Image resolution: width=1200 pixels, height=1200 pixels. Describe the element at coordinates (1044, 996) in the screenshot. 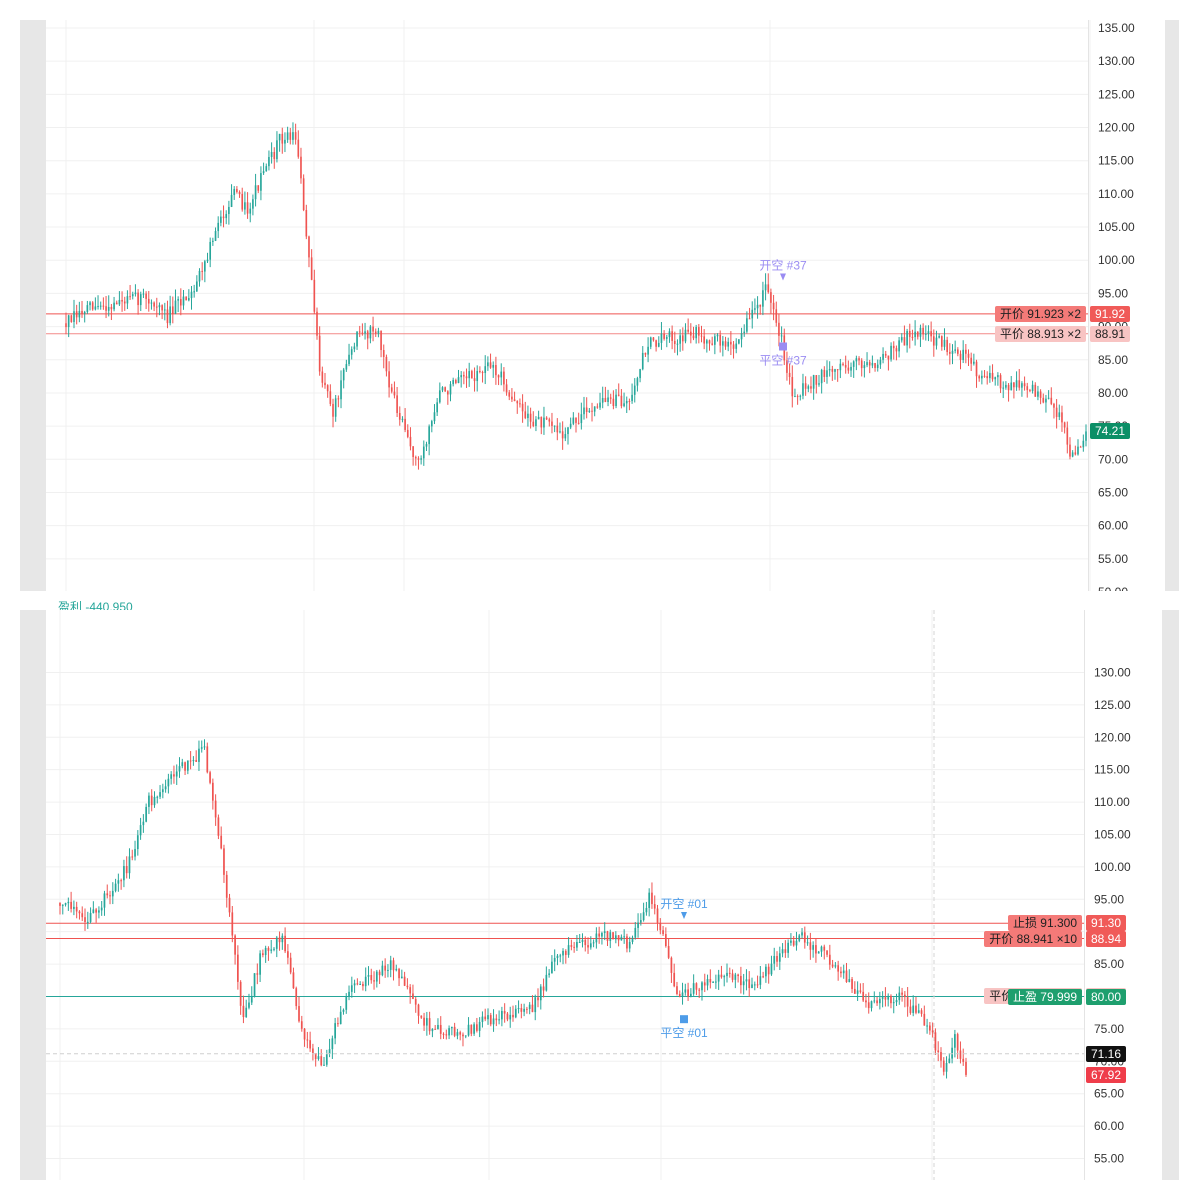

I see `order-label-tag: 止盈 79.999` at that location.